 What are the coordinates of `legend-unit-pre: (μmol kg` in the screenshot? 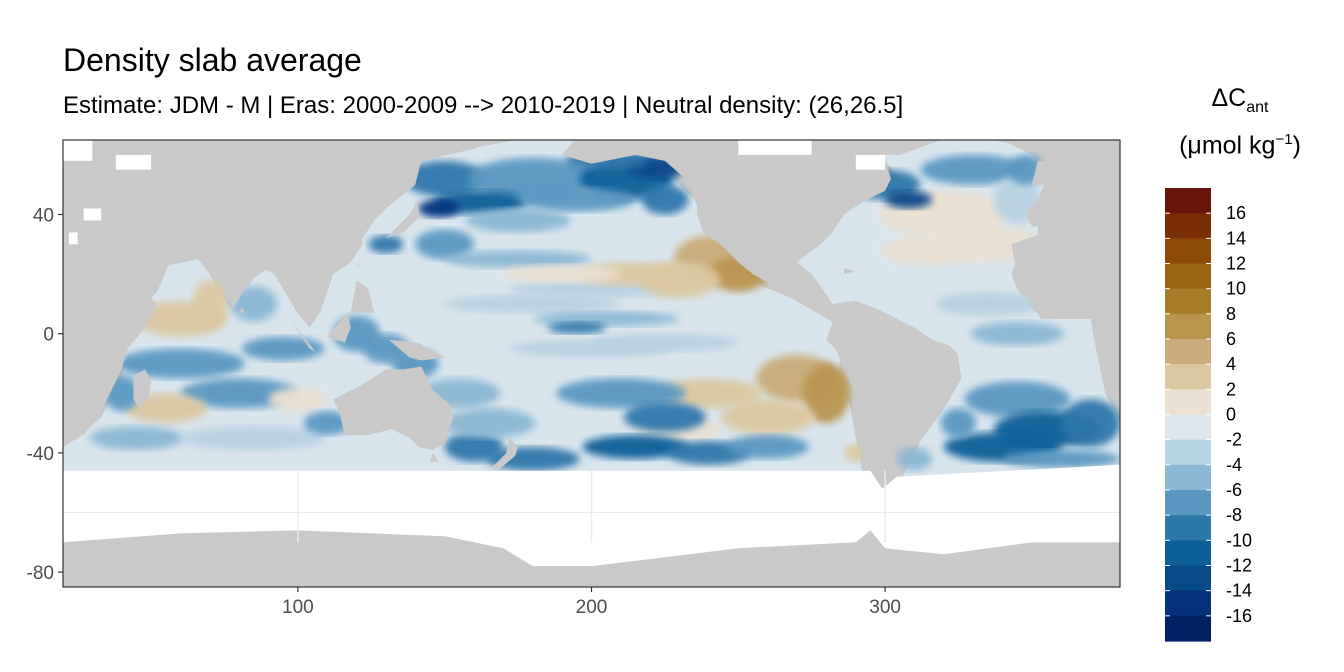 It's located at (1227, 145).